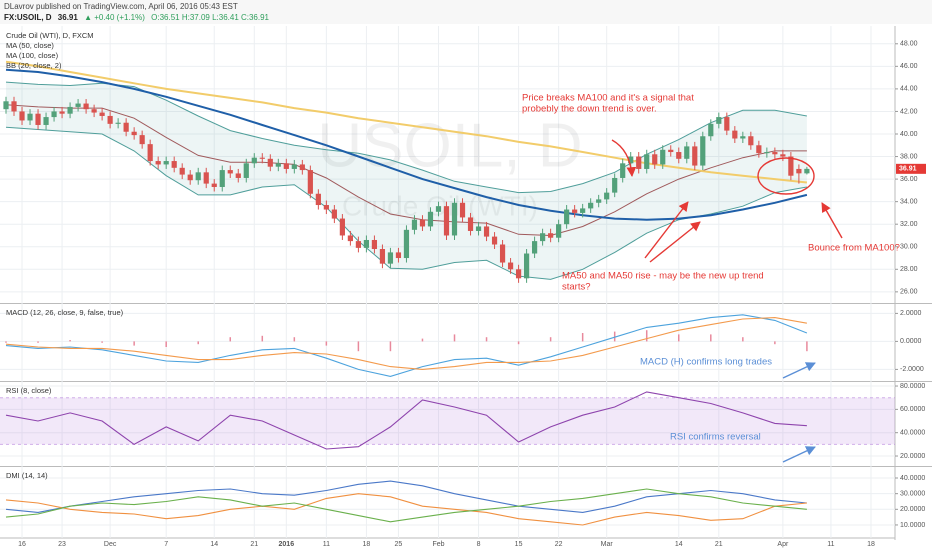 The height and width of the screenshot is (550, 932). I want to click on highlight-ellipse, so click(786, 176).